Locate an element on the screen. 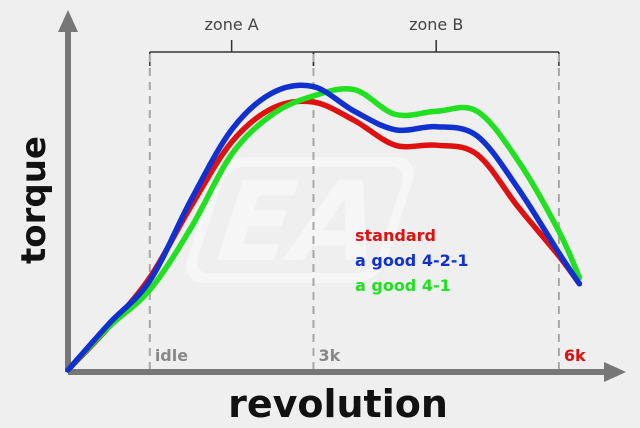 The image size is (640, 428). x-tick-label: 6k is located at coordinates (575, 355).